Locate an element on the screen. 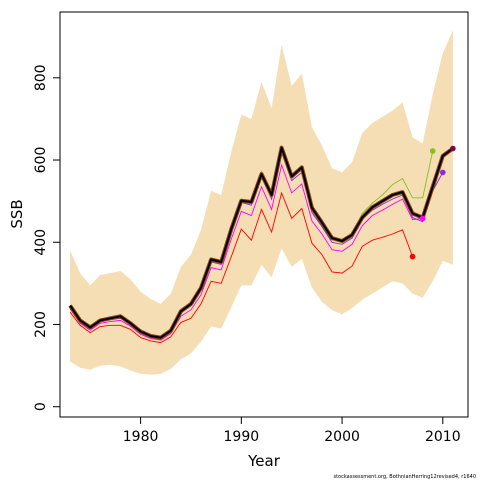 The width and height of the screenshot is (480, 480). x-tick-label: 2010 is located at coordinates (443, 437).